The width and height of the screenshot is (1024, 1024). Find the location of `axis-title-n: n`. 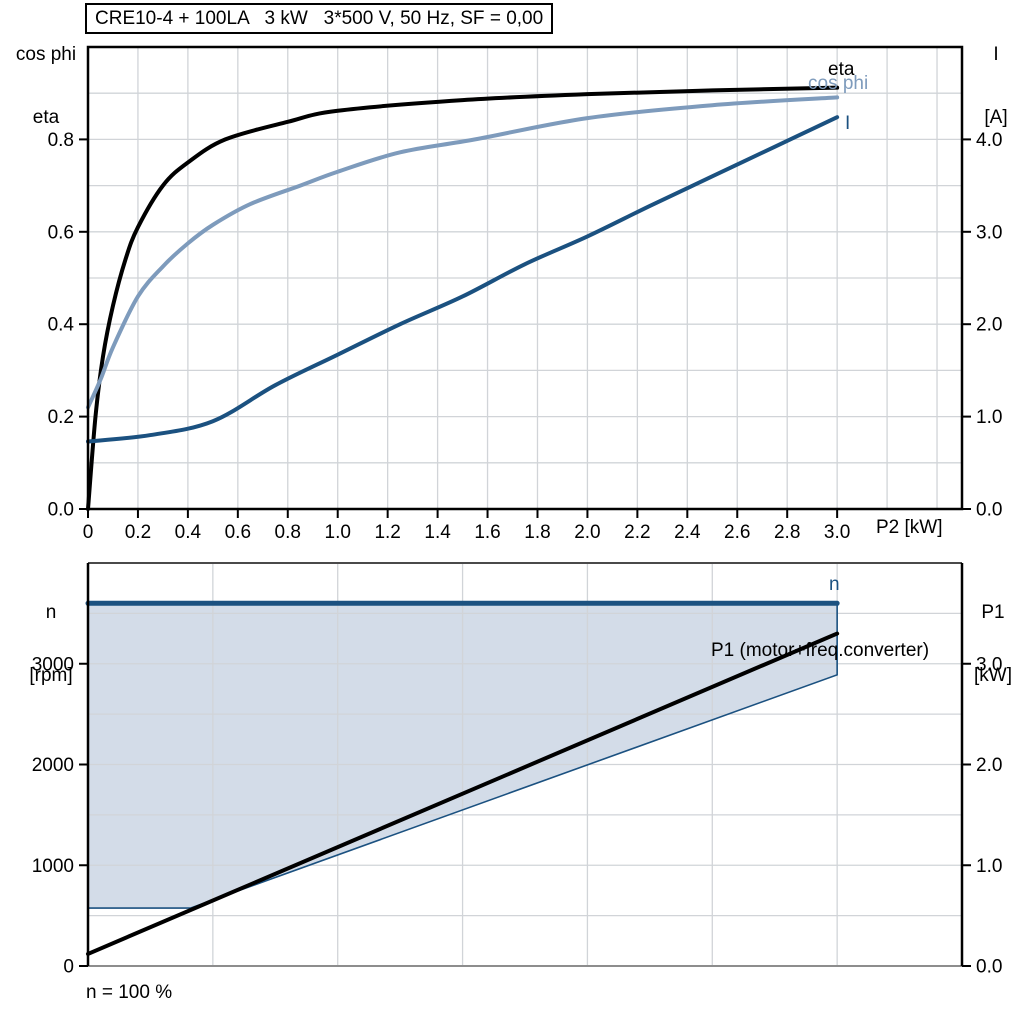

axis-title-n: n is located at coordinates (51, 612).